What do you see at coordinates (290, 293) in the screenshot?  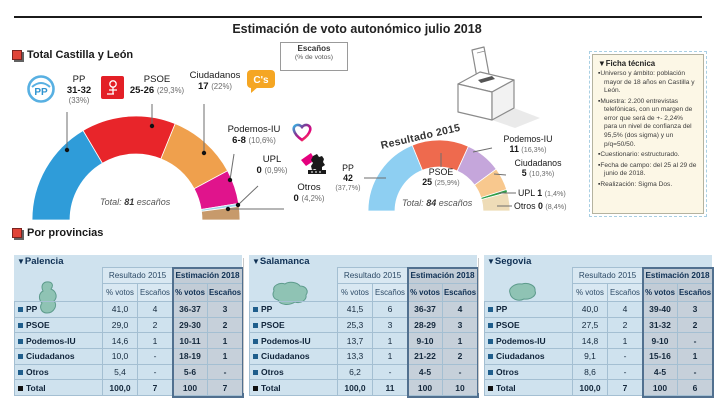 I see `salamanca-map-icon` at bounding box center [290, 293].